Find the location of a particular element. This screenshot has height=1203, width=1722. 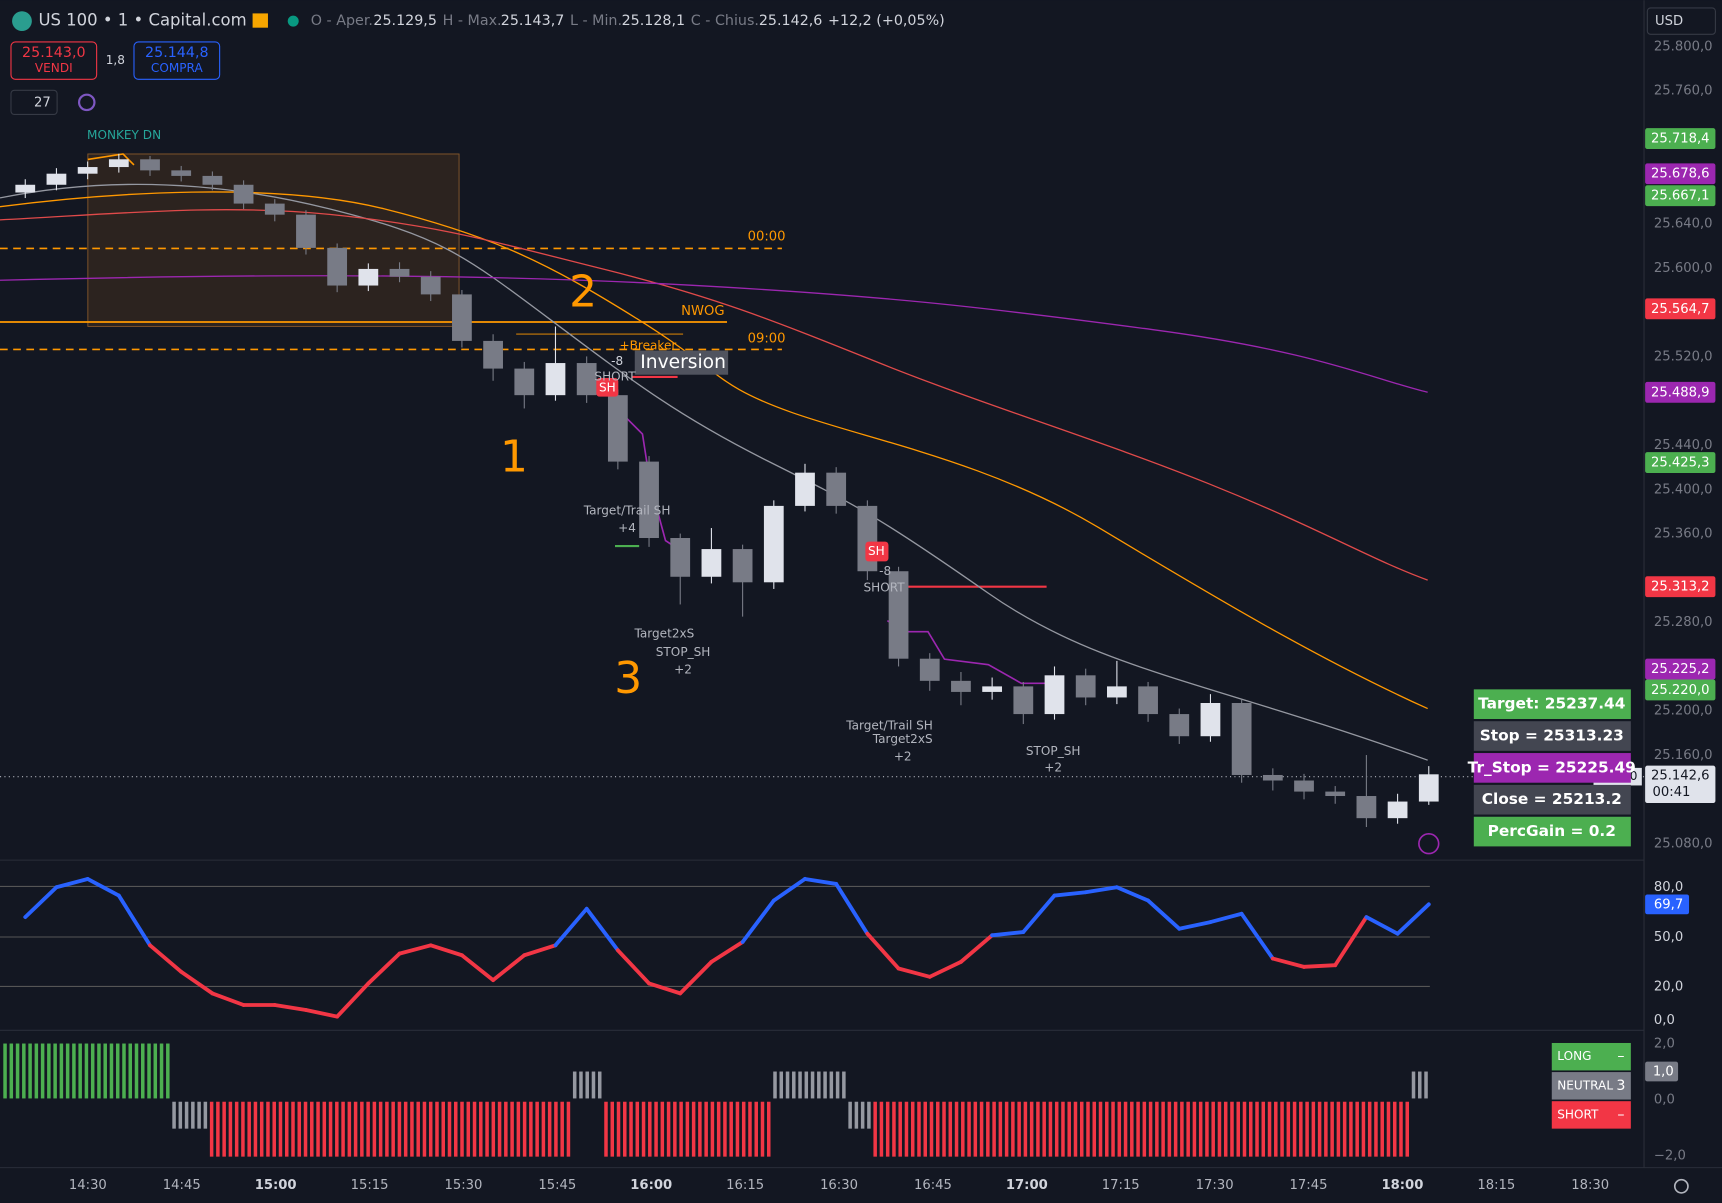

last-price-tag is located at coordinates (1680, 784).